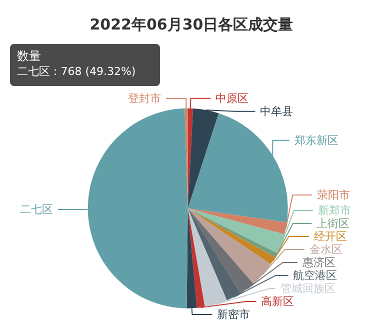 The height and width of the screenshot is (329, 383). I want to click on slice-label: 中原区, so click(232, 98).